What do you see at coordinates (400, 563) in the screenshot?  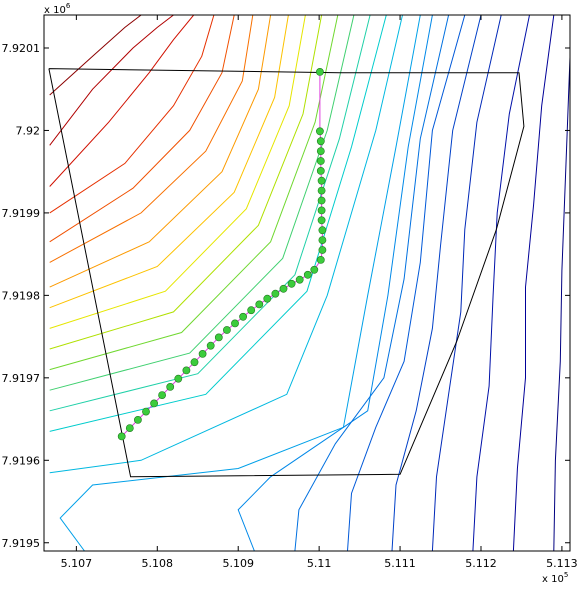 I see `x-tick-label: 5.111` at bounding box center [400, 563].